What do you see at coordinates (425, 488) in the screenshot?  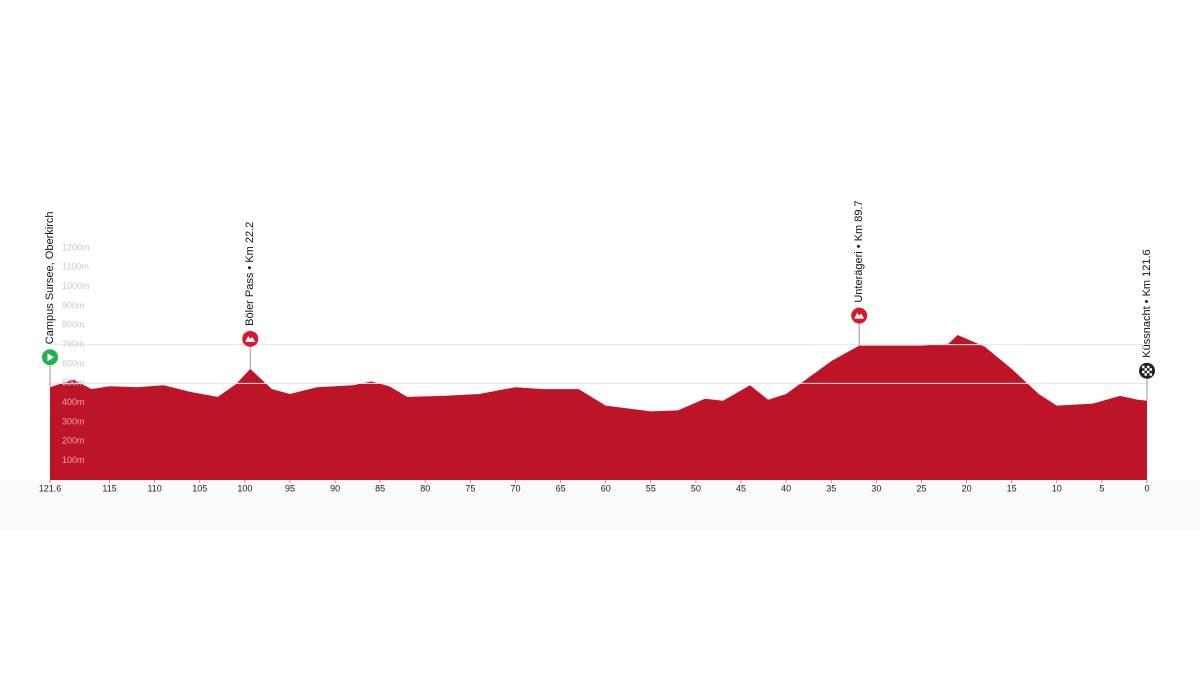 I see `x-tick-label: 80` at bounding box center [425, 488].